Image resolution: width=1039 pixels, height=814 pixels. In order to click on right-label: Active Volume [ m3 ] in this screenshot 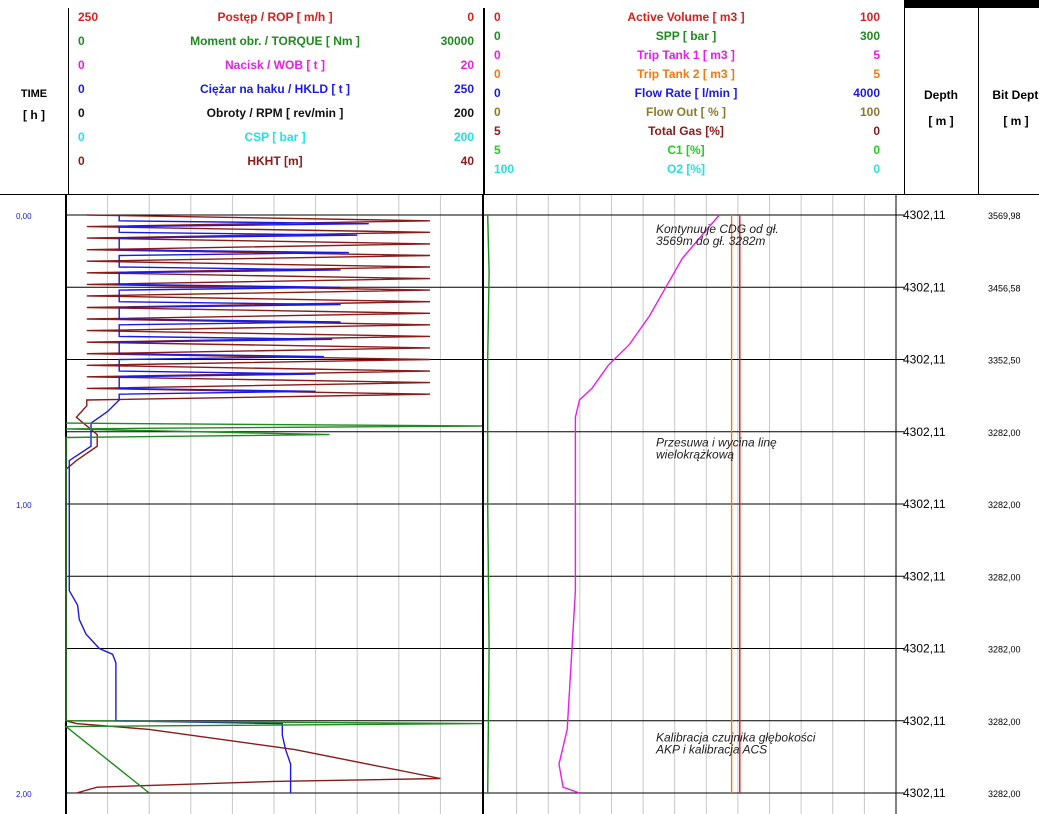, I will do `click(686, 17)`.